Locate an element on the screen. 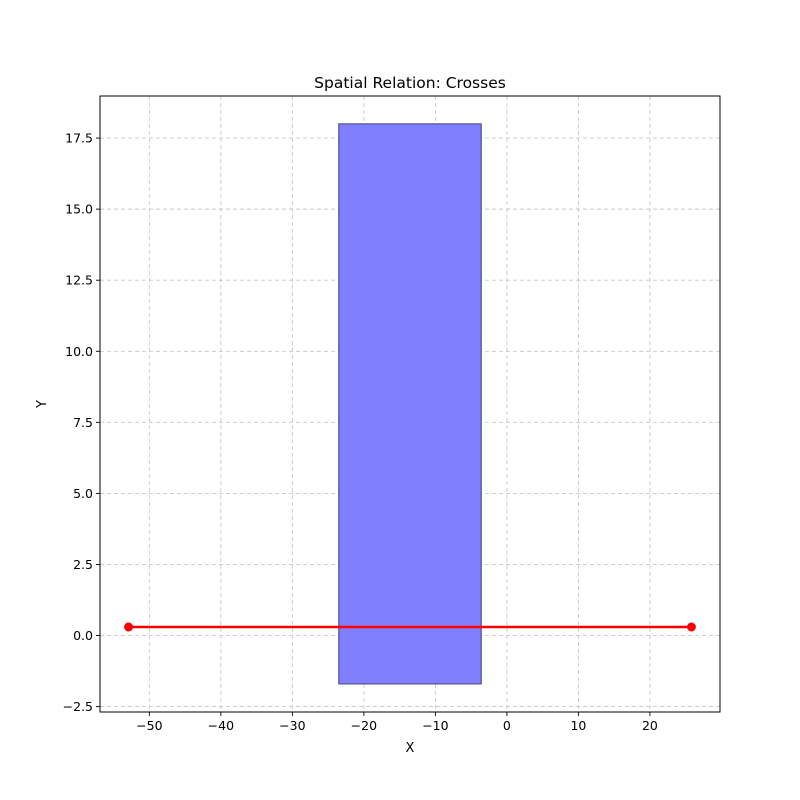  polygon-shape is located at coordinates (410, 404).